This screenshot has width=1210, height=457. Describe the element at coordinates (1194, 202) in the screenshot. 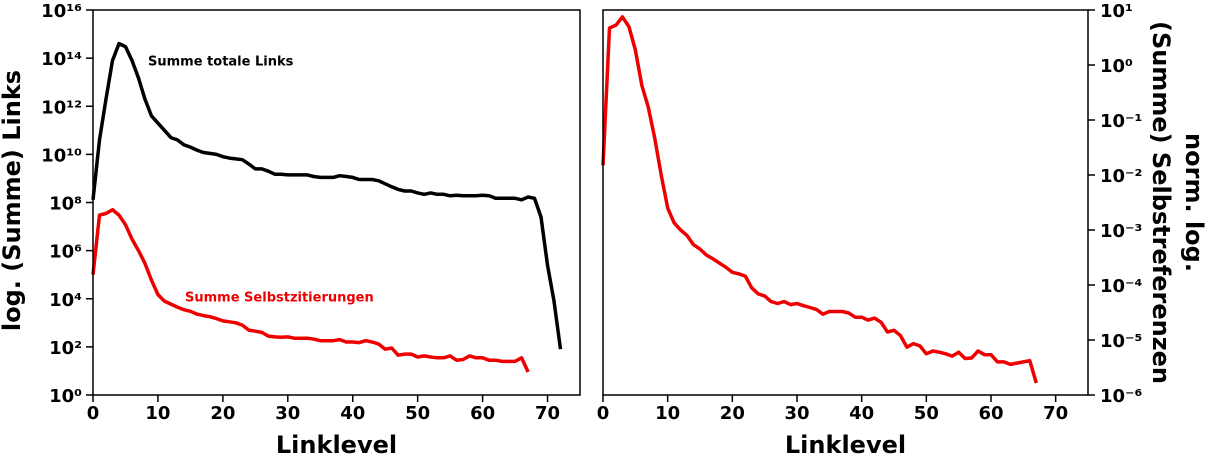

I see `y-axis-label: norm. log.` at that location.